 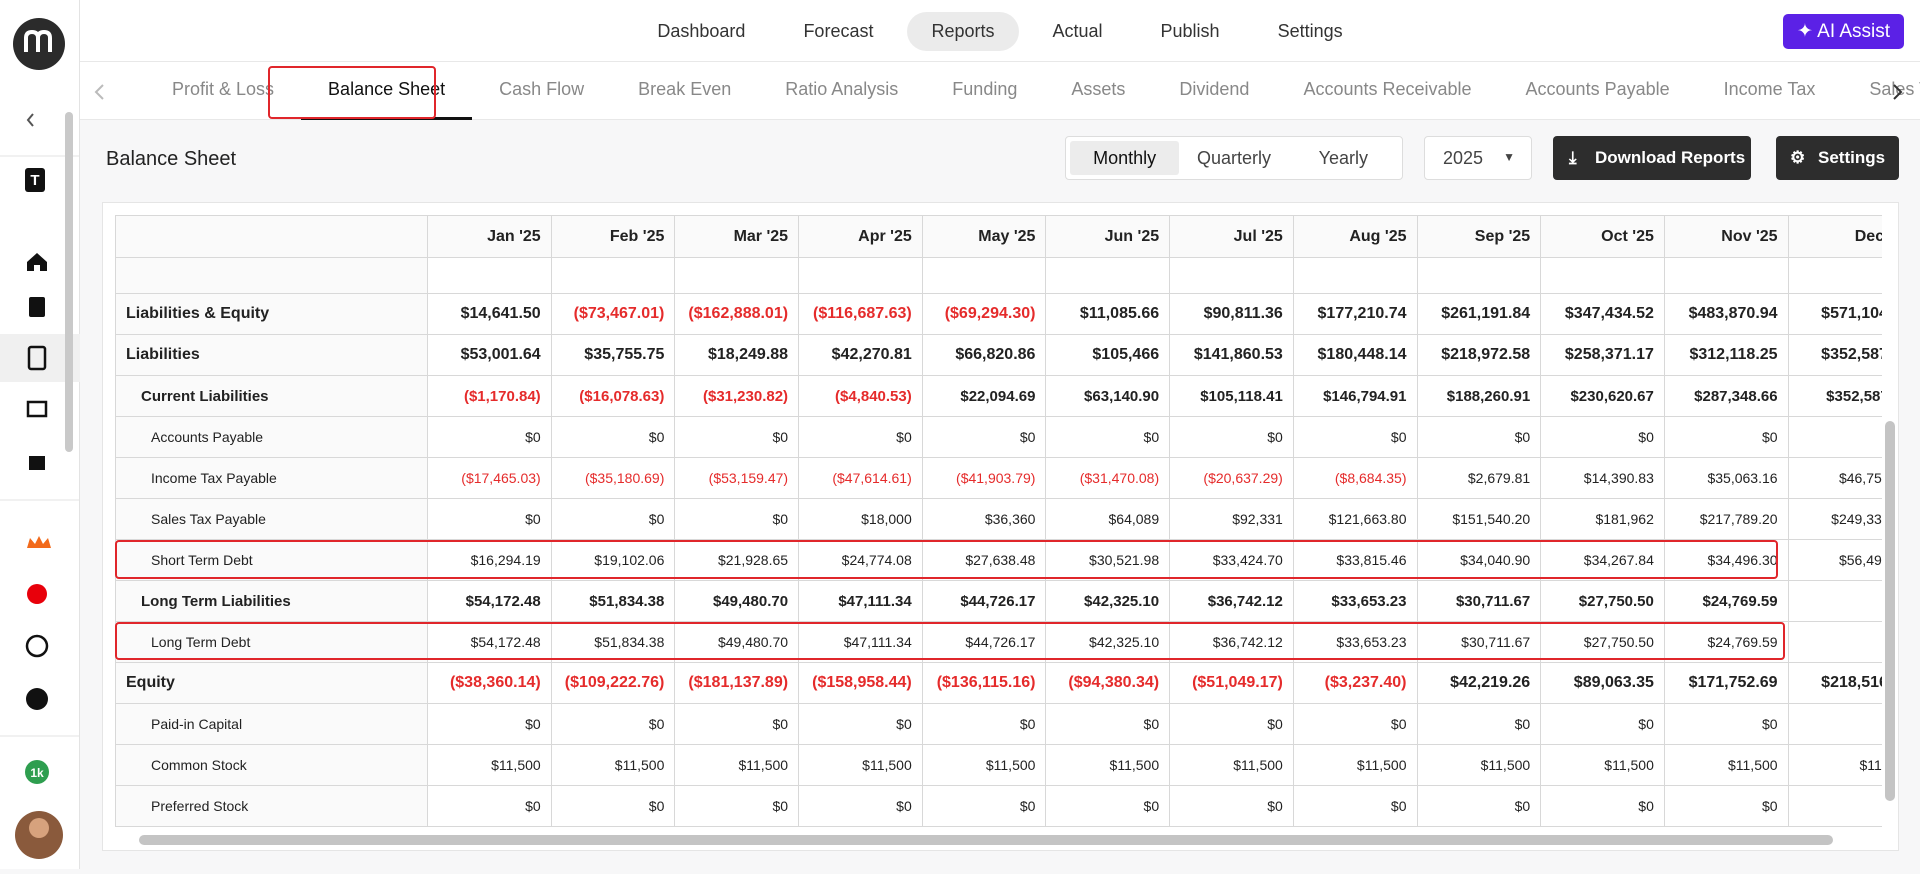 I want to click on download-button: ⤓ Download Reports, so click(x=1652, y=158).